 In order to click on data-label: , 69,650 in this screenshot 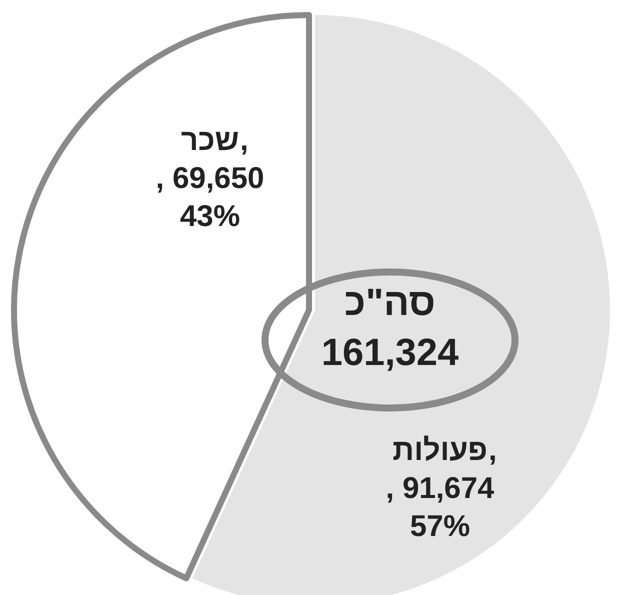, I will do `click(210, 178)`.